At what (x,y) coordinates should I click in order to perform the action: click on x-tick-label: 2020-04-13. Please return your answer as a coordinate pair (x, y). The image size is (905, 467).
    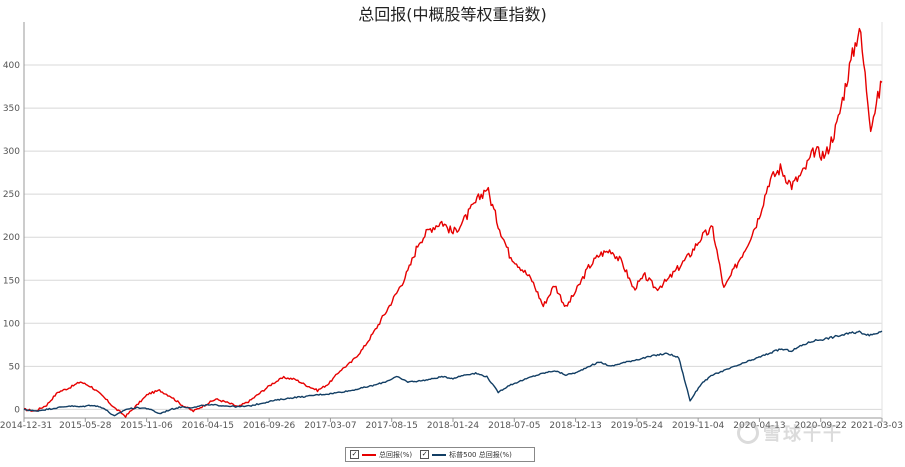
    Looking at the image, I should click on (759, 426).